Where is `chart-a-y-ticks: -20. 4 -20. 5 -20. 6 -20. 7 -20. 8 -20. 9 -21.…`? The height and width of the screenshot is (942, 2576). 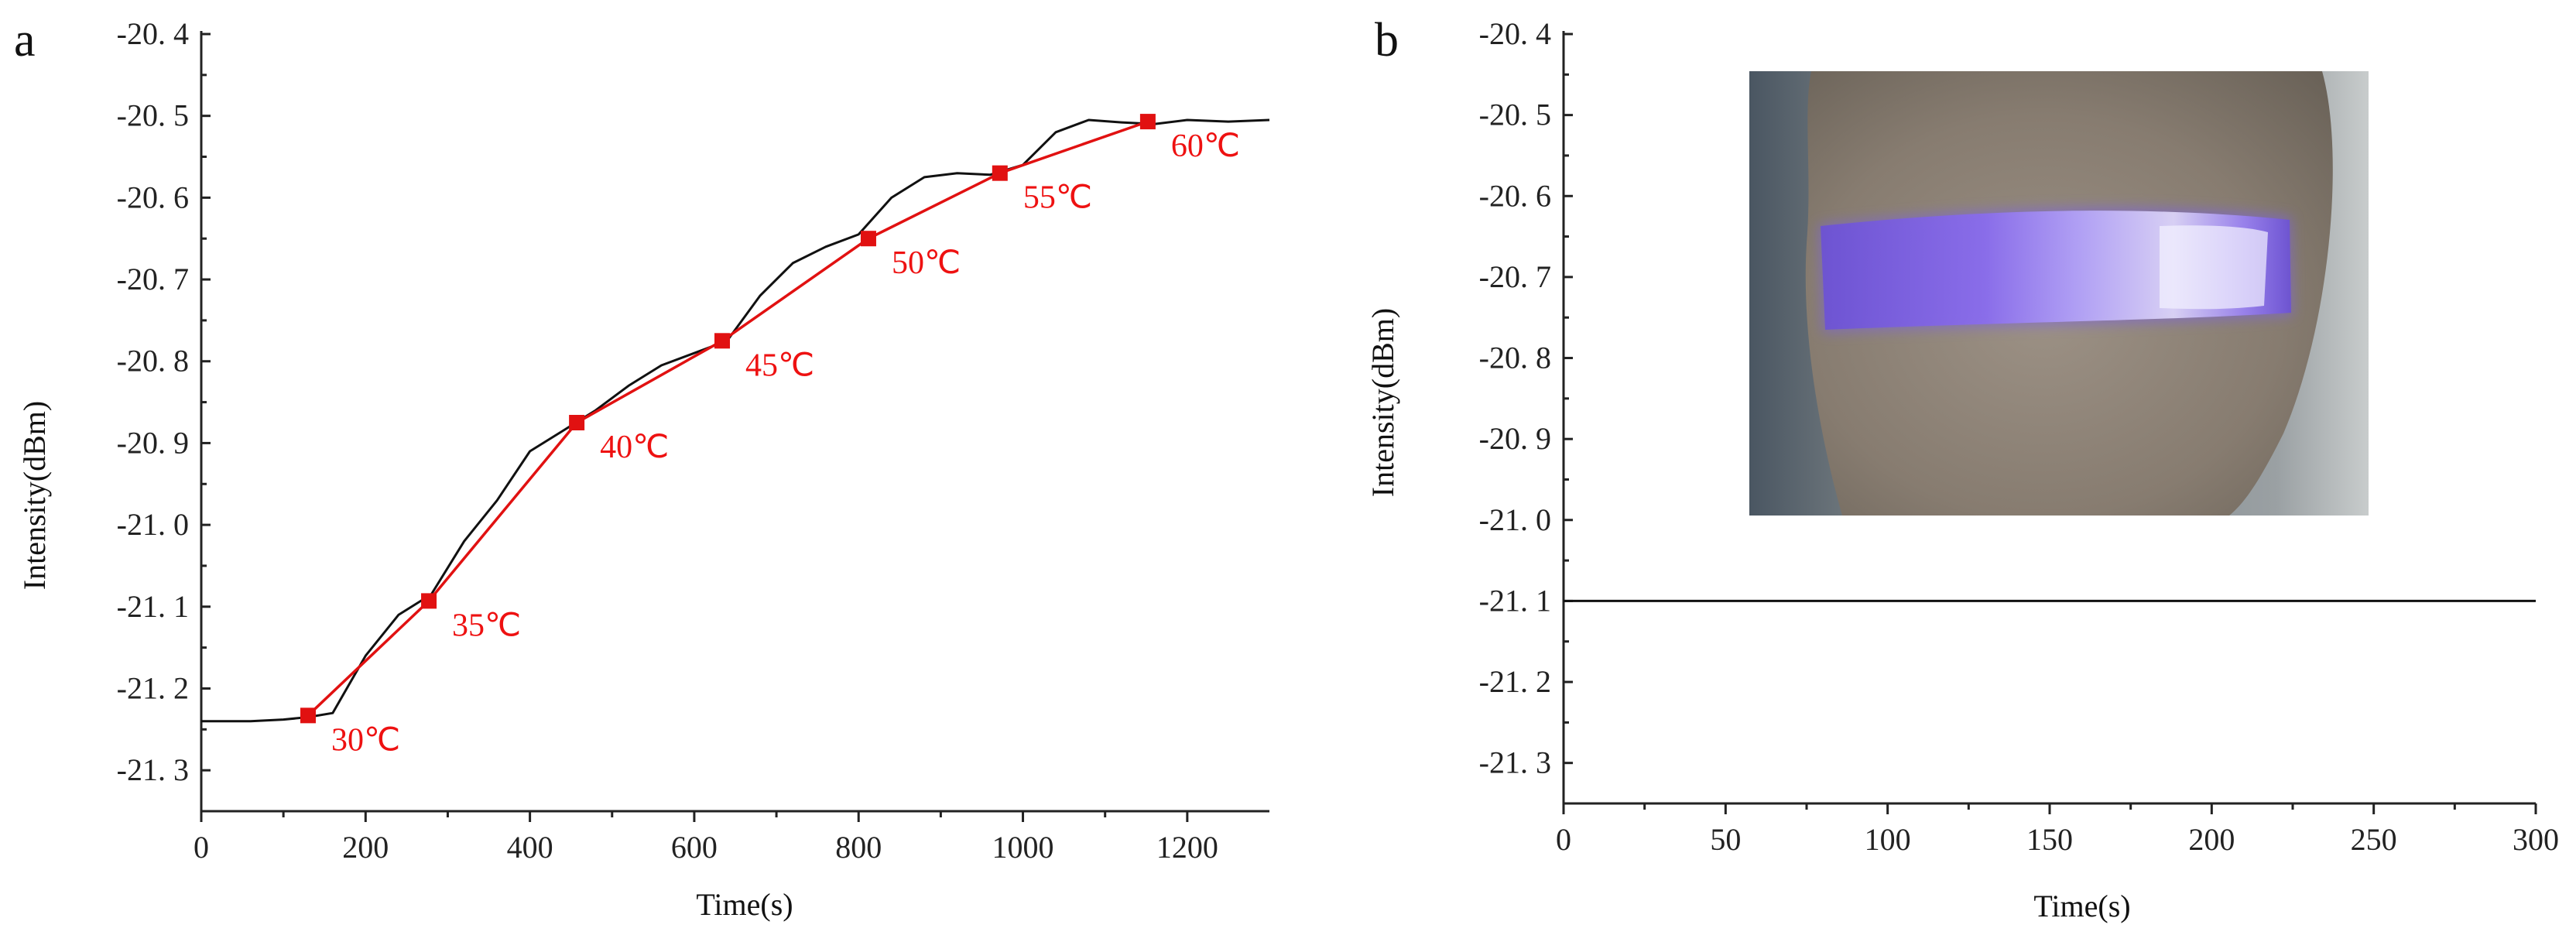
chart-a-y-ticks: -20. 4 -20. 5 -20. 6 -20. 7 -20. 8 -20. 9 -21.… is located at coordinates (164, 402).